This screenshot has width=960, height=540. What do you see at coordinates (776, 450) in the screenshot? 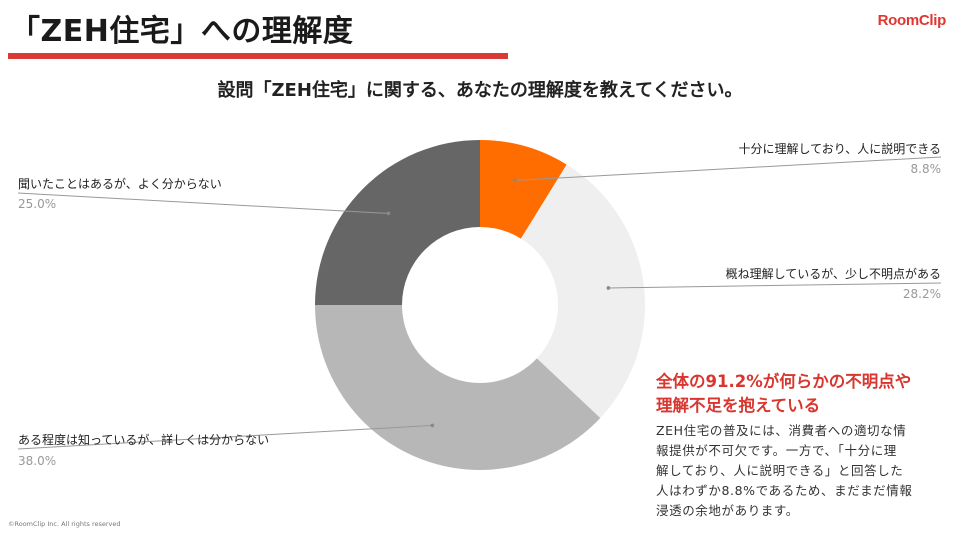
I see `callout-body-line-2: 報提供が不可欠です。一方で、「十分に理` at bounding box center [776, 450].